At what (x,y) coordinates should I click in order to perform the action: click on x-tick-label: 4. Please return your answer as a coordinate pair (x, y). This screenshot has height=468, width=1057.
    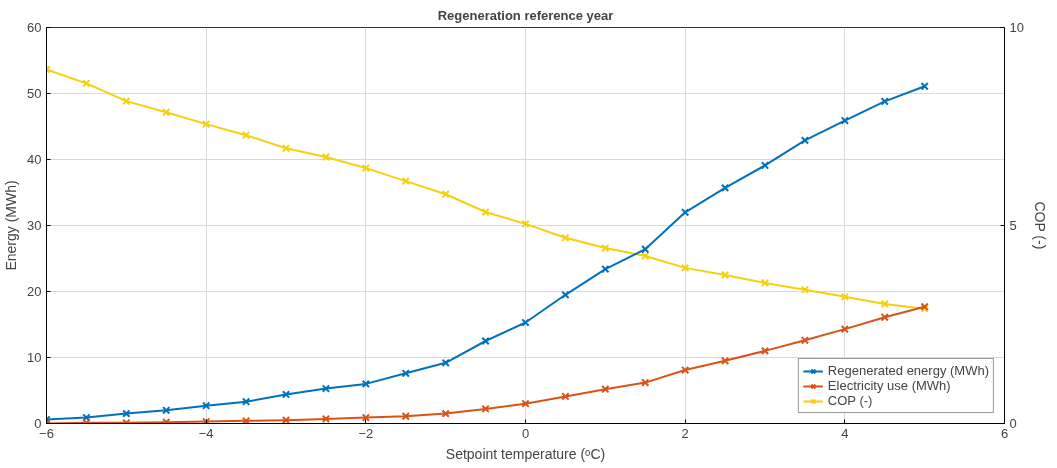
    Looking at the image, I should click on (845, 433).